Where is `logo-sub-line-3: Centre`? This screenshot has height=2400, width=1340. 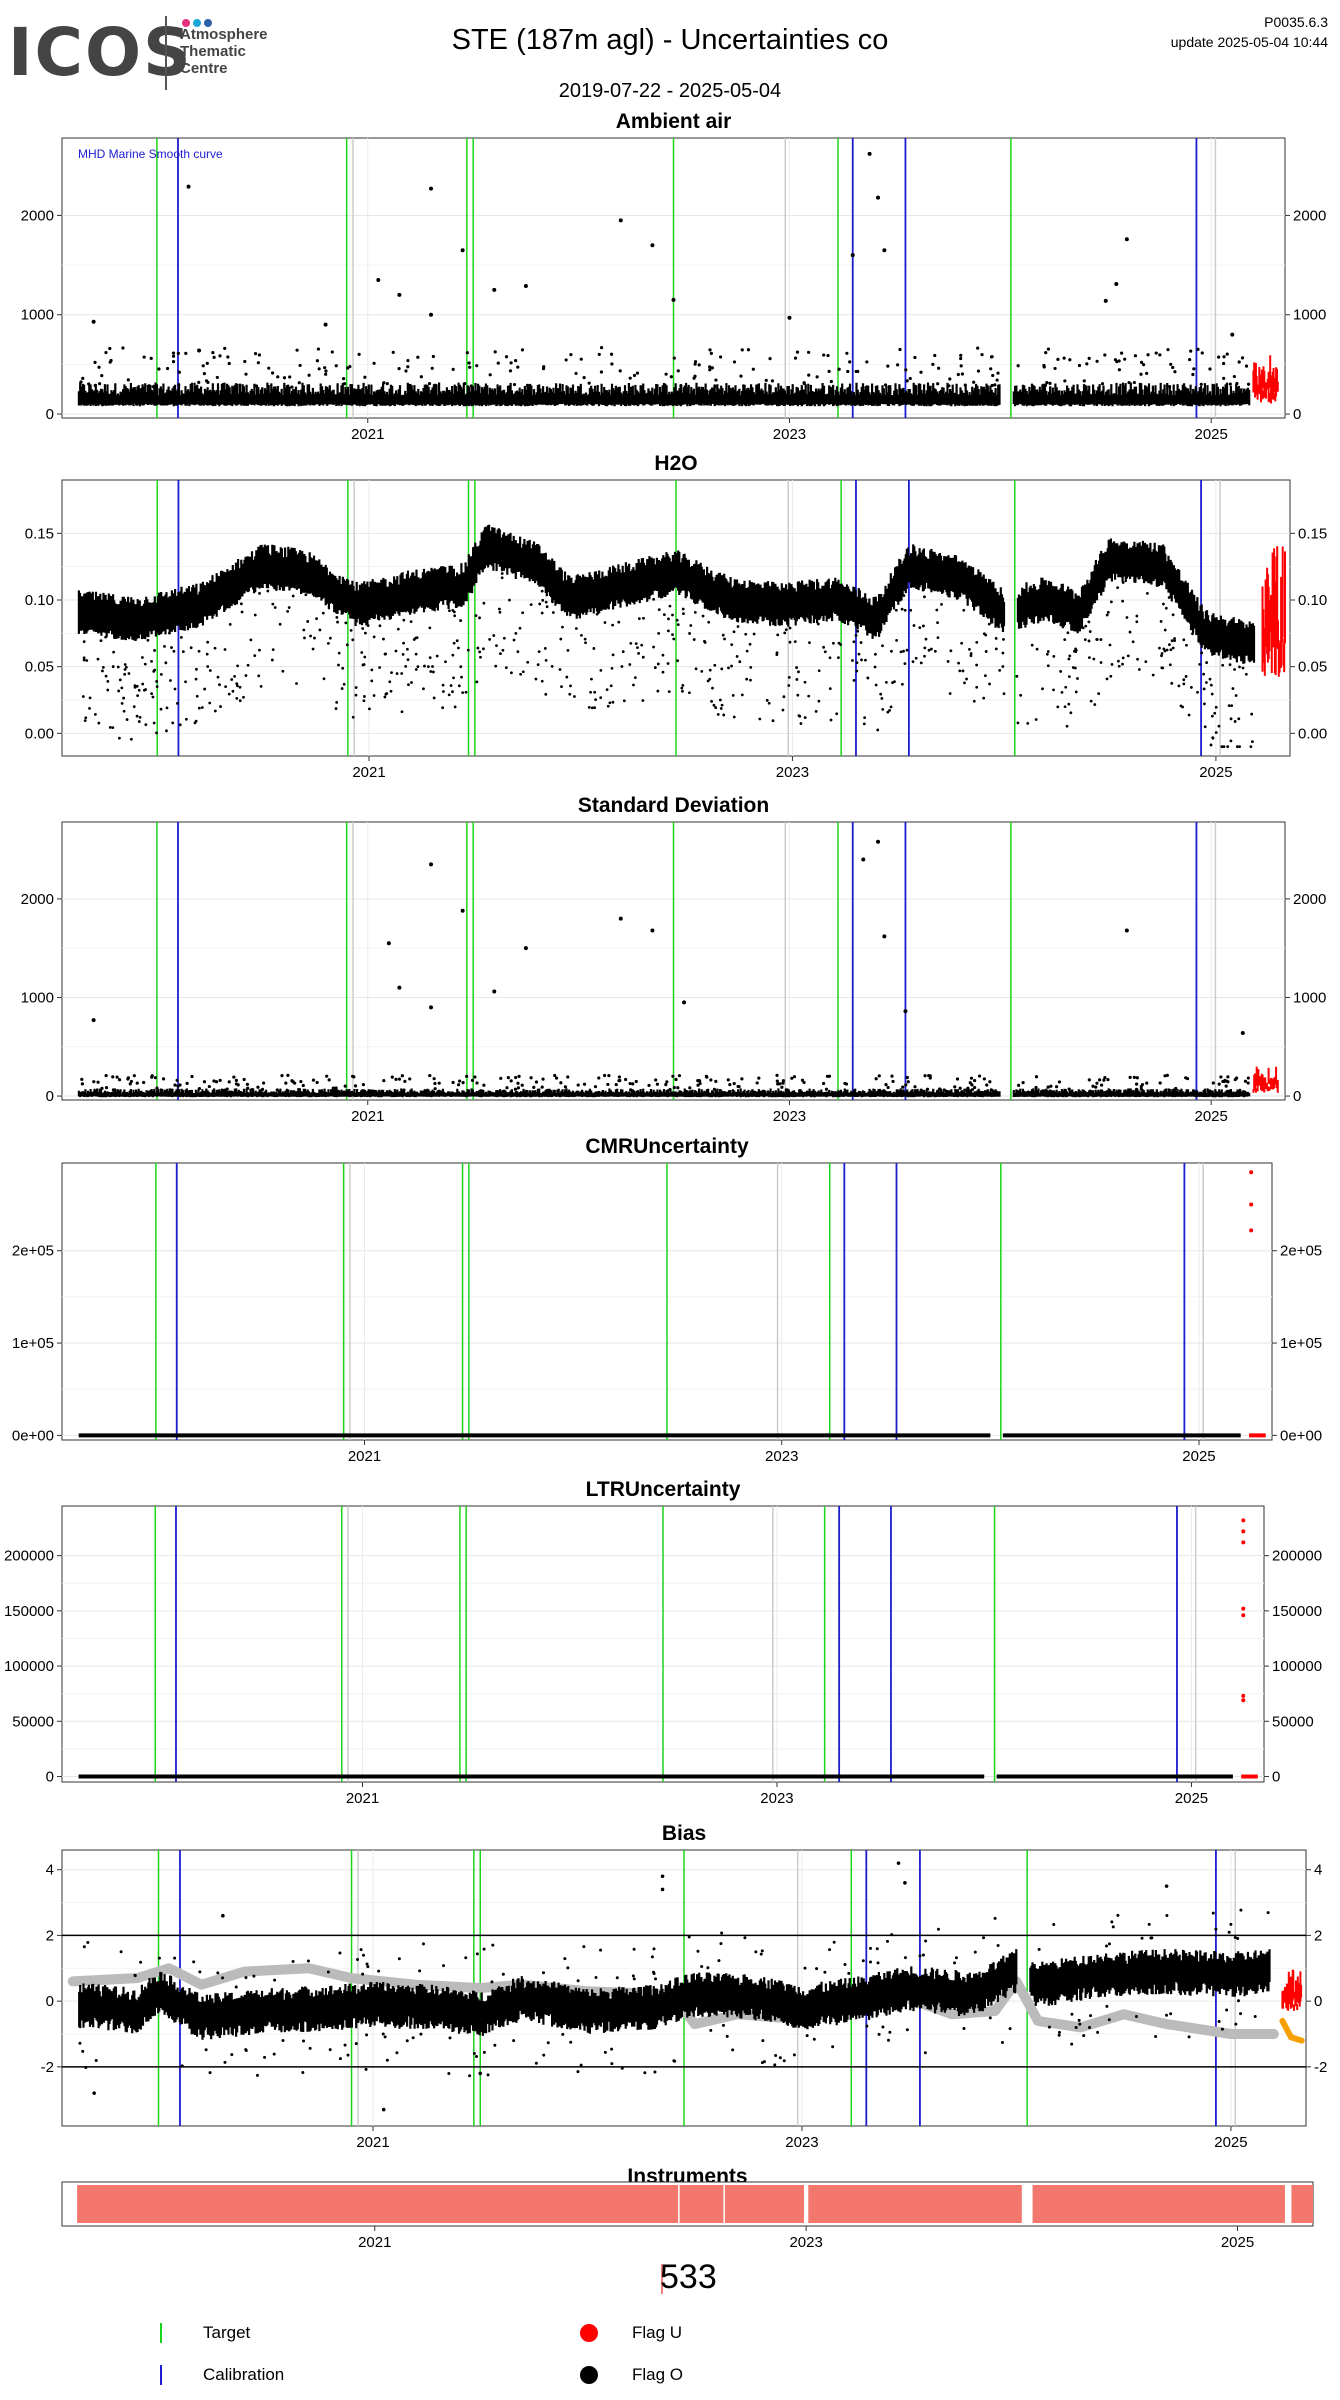
logo-sub-line-3: Centre is located at coordinates (204, 68).